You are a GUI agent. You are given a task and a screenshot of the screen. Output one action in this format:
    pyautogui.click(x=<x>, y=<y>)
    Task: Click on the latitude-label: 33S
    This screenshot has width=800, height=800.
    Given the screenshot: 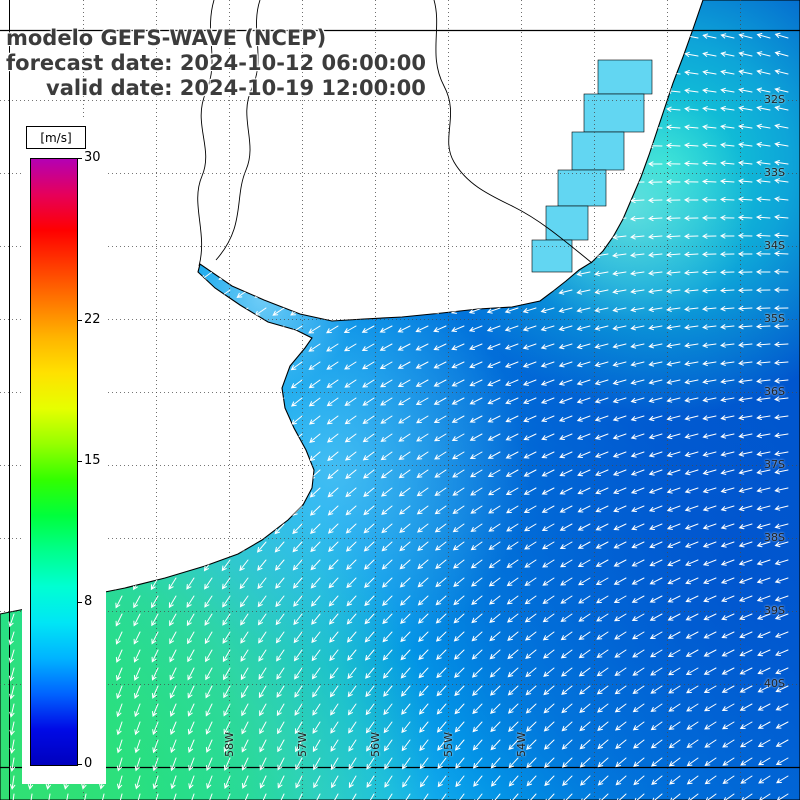 What is the action you would take?
    pyautogui.click(x=774, y=172)
    